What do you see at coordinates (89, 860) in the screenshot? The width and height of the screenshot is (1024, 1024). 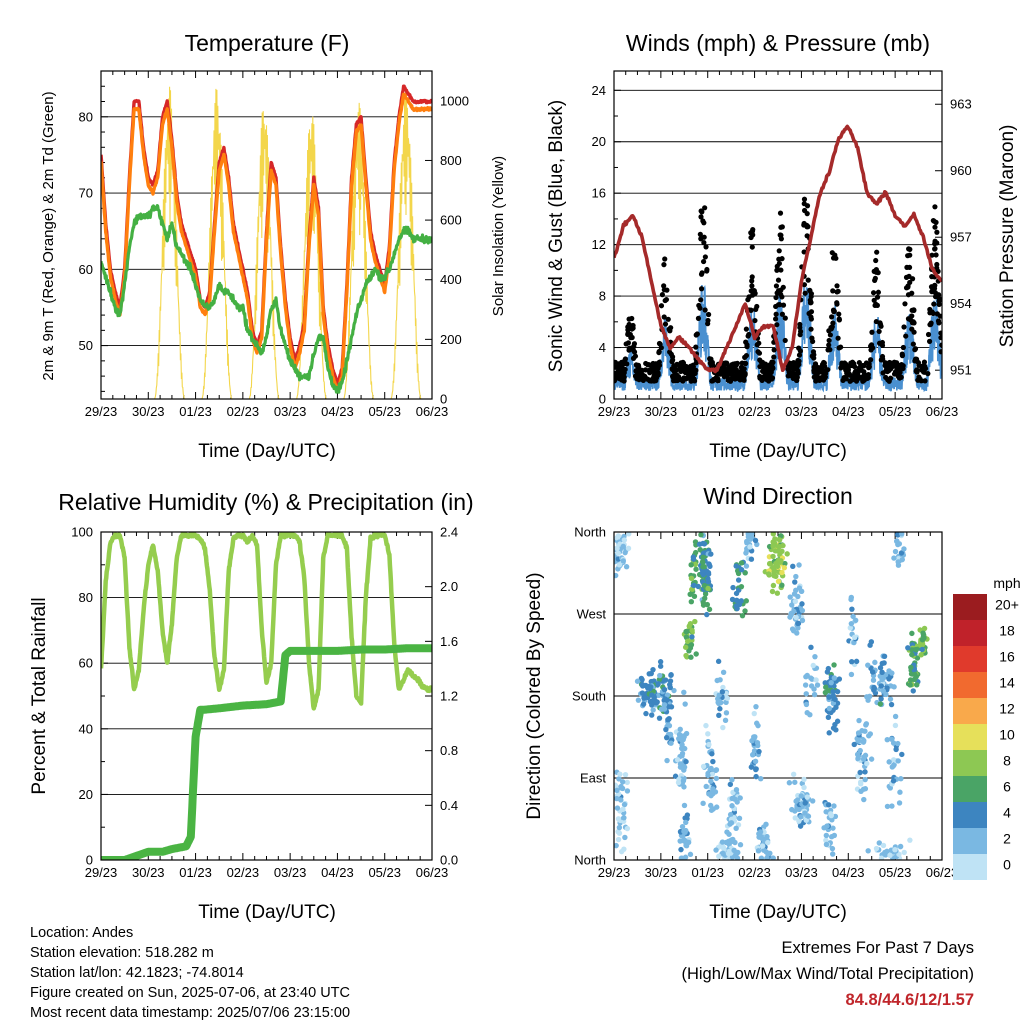 I see `y-tick-label: 0` at bounding box center [89, 860].